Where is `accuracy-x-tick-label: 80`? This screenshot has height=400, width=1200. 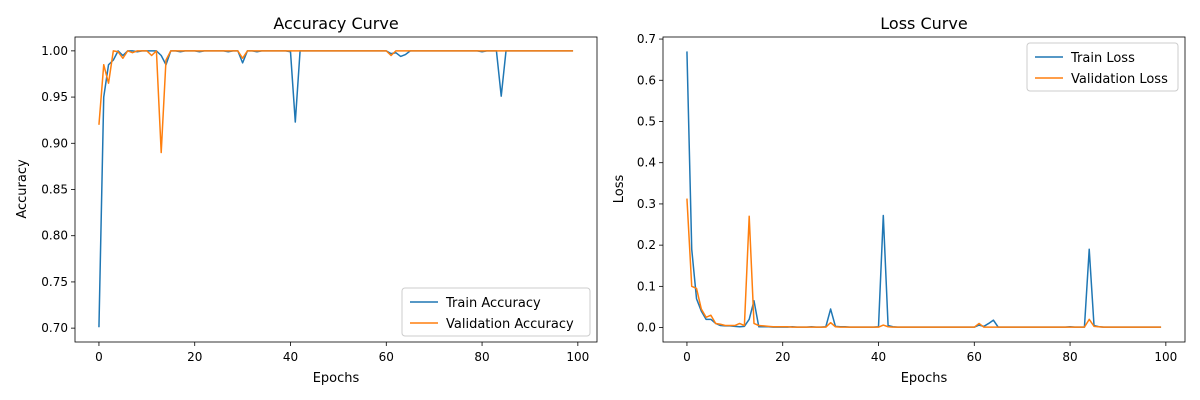
accuracy-x-tick-label: 80 is located at coordinates (481, 357).